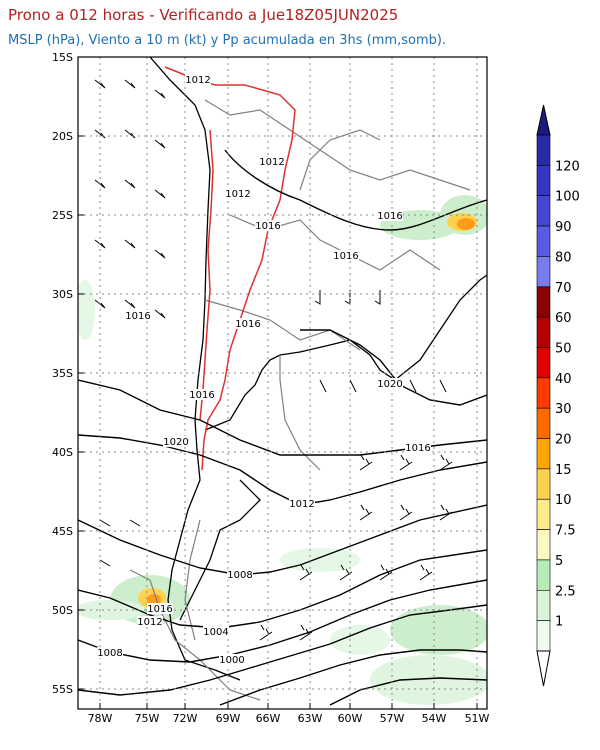  I want to click on lat-tick-label: 20S, so click(62, 136).